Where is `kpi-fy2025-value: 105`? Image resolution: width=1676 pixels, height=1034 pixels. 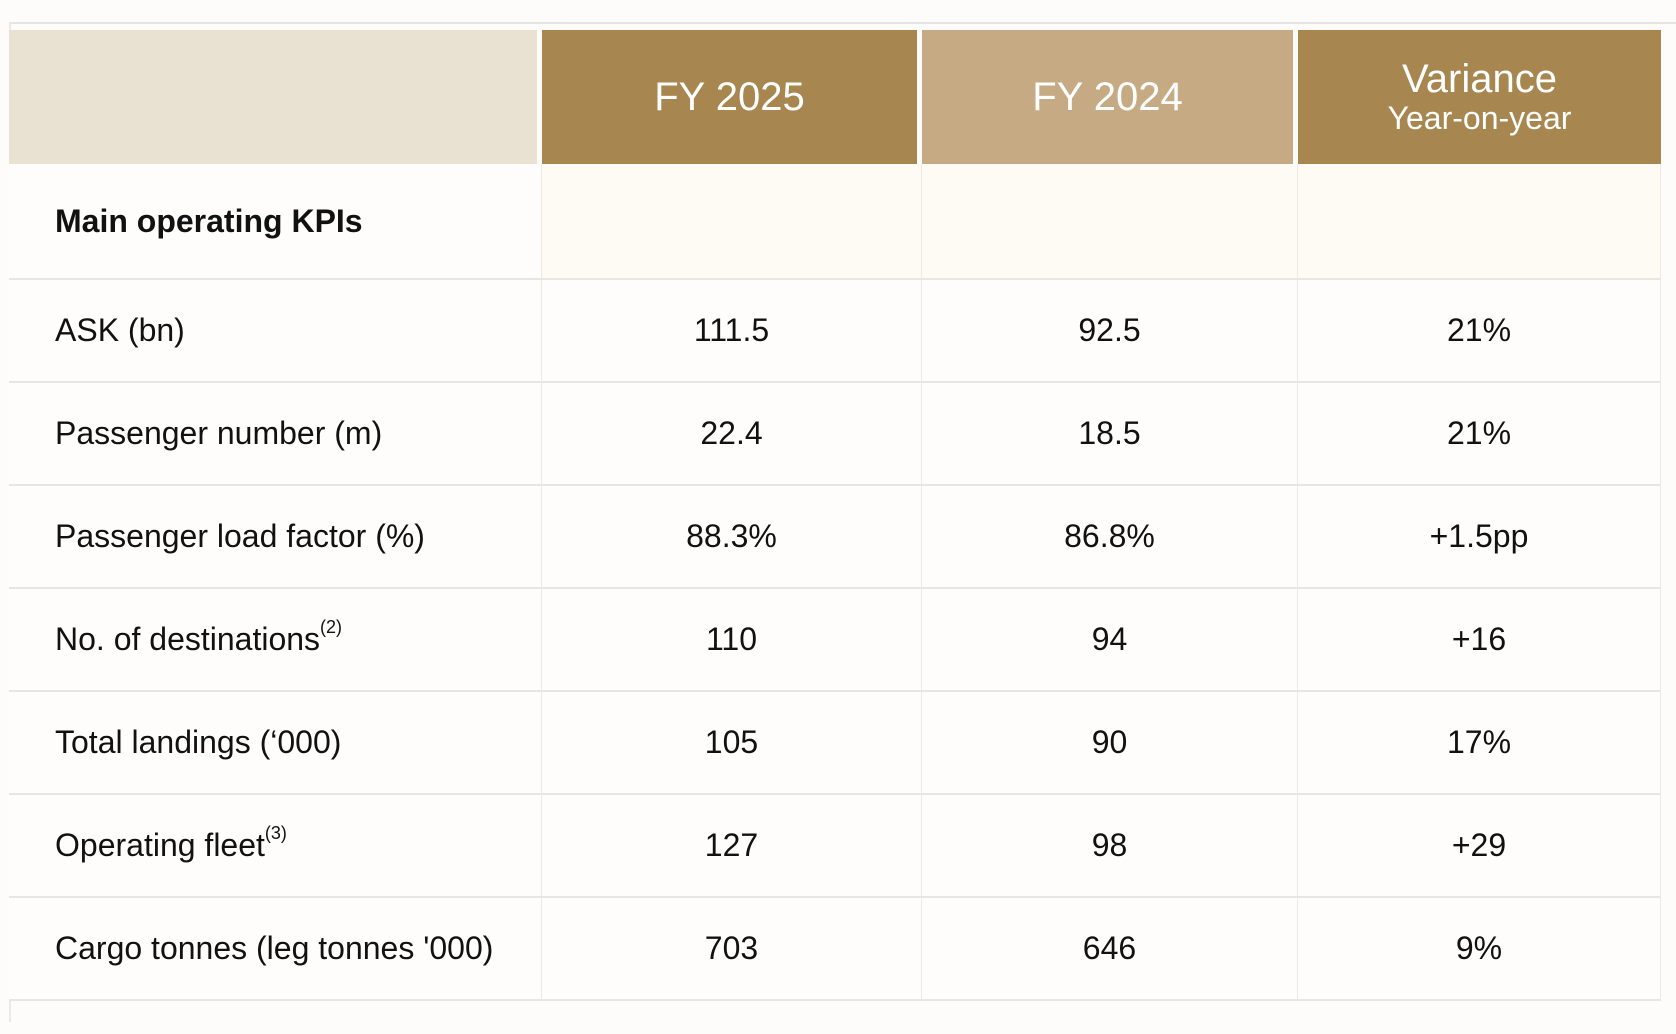 kpi-fy2025-value: 105 is located at coordinates (732, 741).